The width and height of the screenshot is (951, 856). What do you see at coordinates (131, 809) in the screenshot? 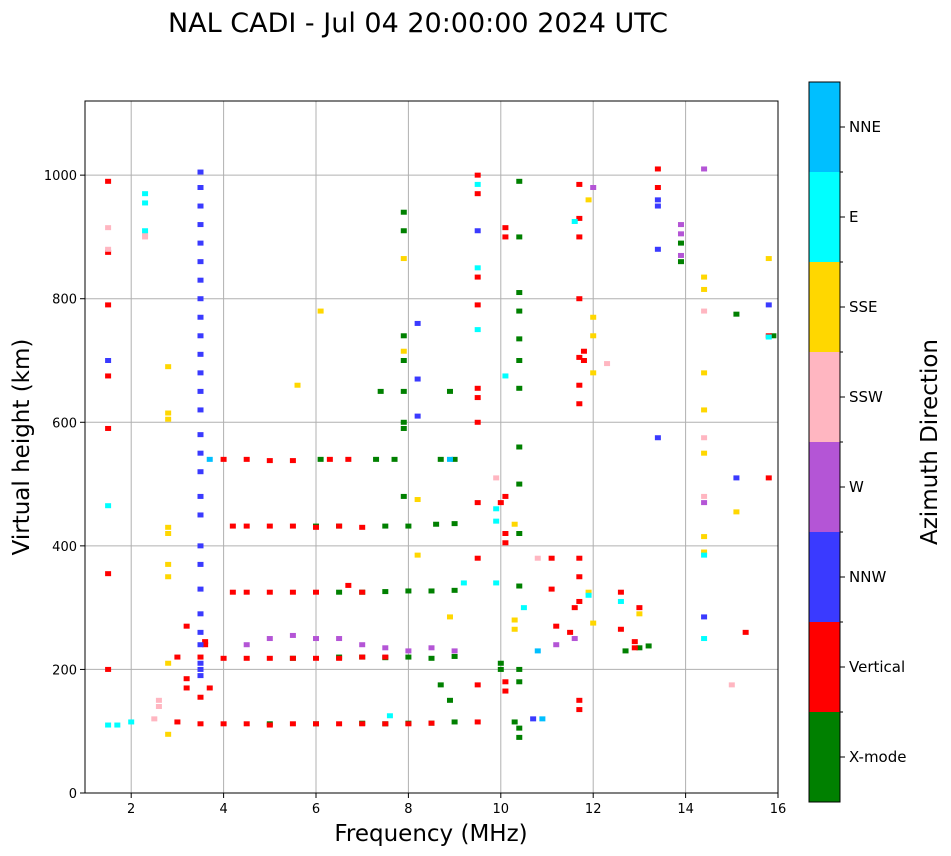
I see `x-tick-label: 2` at bounding box center [131, 809].